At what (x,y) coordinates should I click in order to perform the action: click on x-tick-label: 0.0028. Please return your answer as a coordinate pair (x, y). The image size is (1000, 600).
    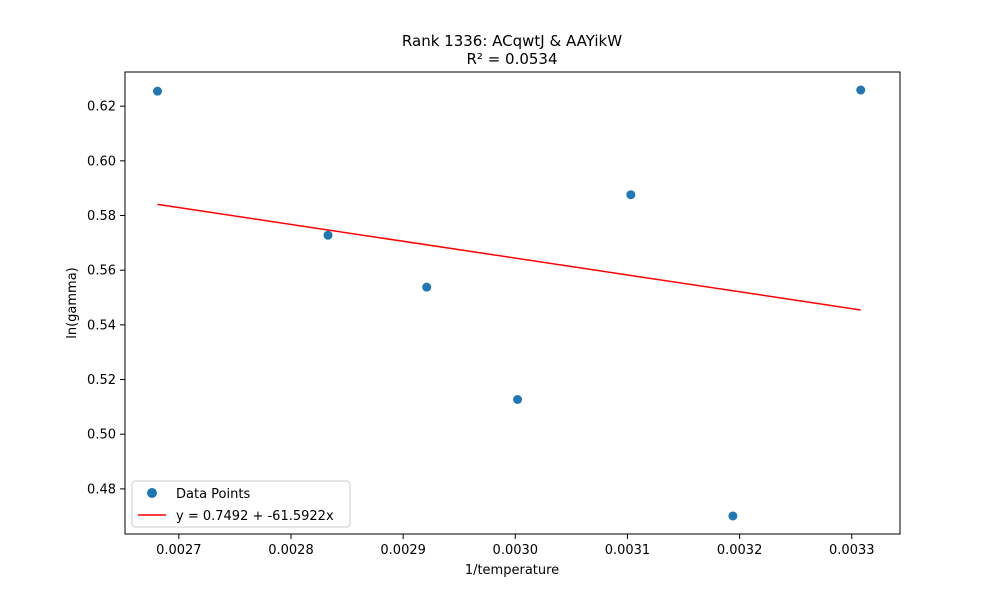
    Looking at the image, I should click on (291, 550).